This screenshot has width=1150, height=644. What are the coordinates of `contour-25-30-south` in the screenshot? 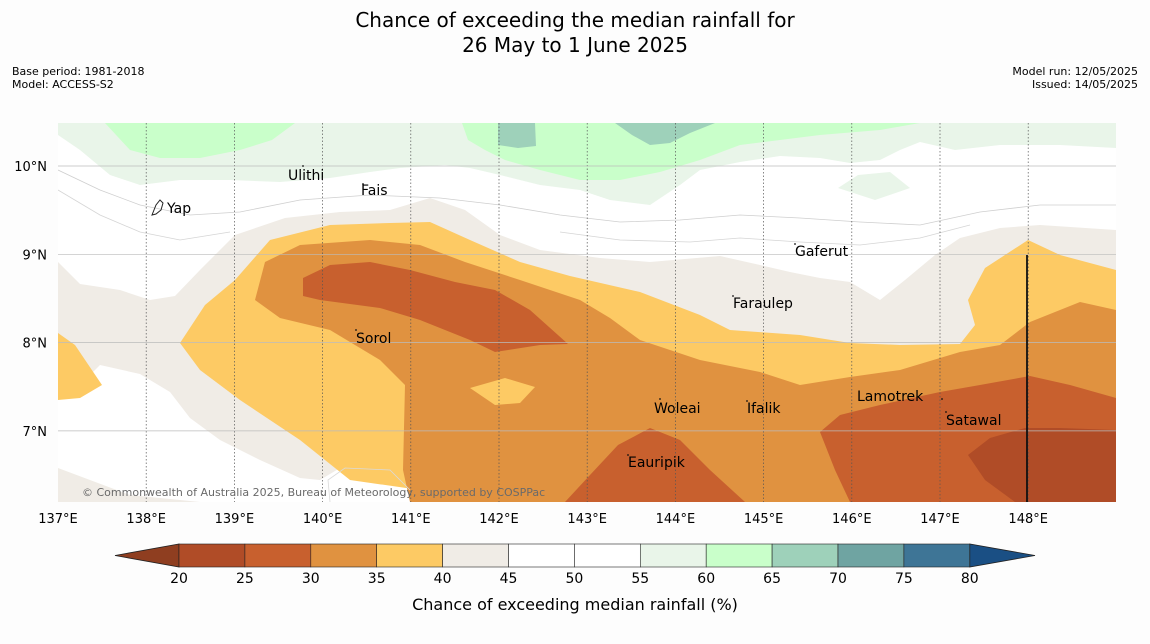 It's located at (655, 465).